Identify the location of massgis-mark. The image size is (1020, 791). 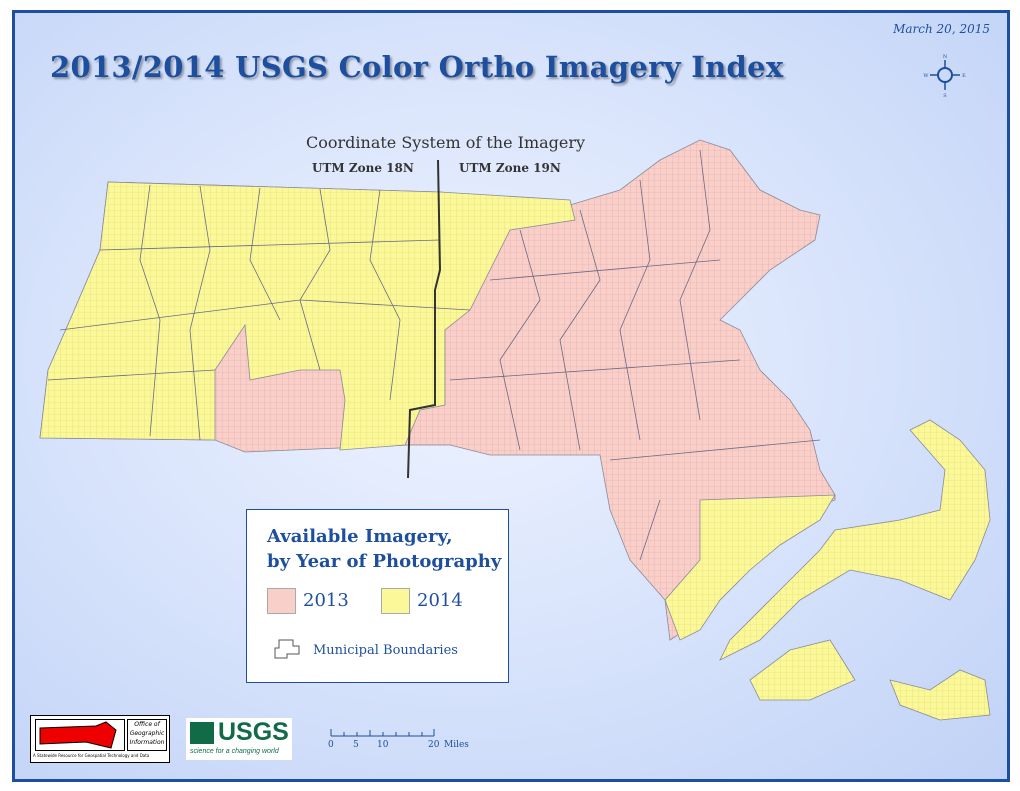
(80, 735).